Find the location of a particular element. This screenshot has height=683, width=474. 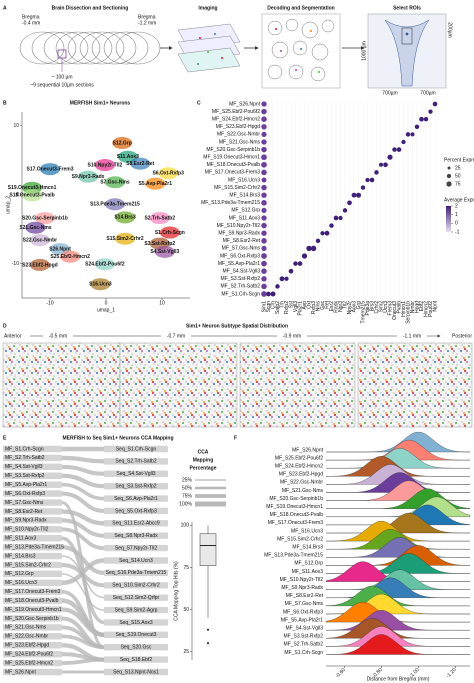

cluster-label: S3.Sst-Rxfp2 is located at coordinates (159, 244).